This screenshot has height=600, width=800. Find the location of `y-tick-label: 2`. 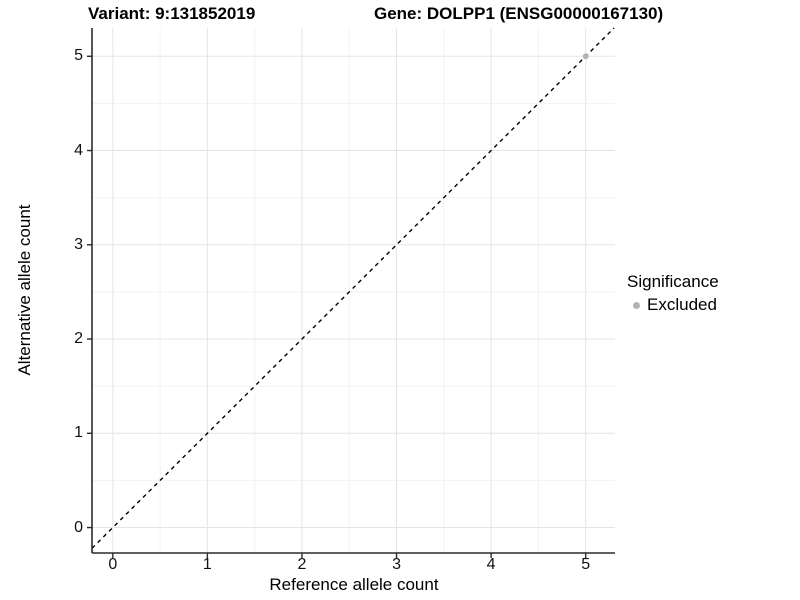

y-tick-label: 2 is located at coordinates (78, 339).